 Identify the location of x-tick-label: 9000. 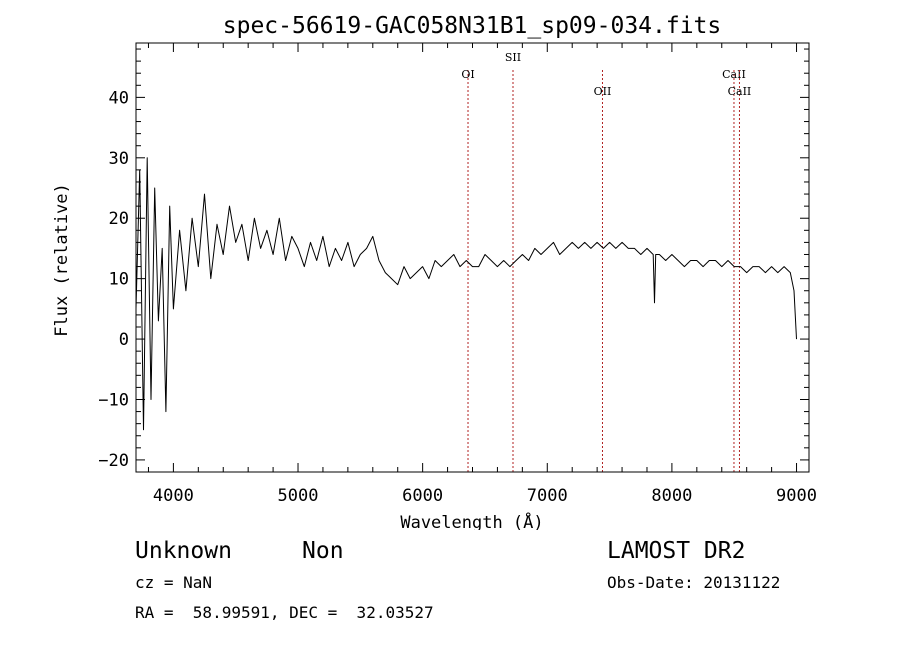
(796, 496).